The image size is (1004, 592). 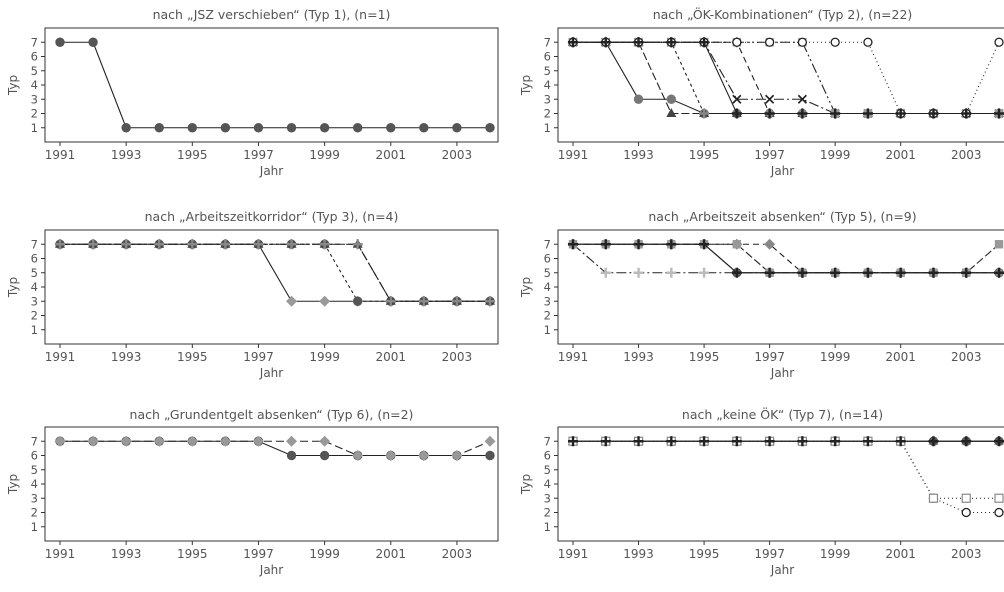 I want to click on chart-title: nach „JSZ verschieben“ (Typ 1), (n=1), so click(x=272, y=14).